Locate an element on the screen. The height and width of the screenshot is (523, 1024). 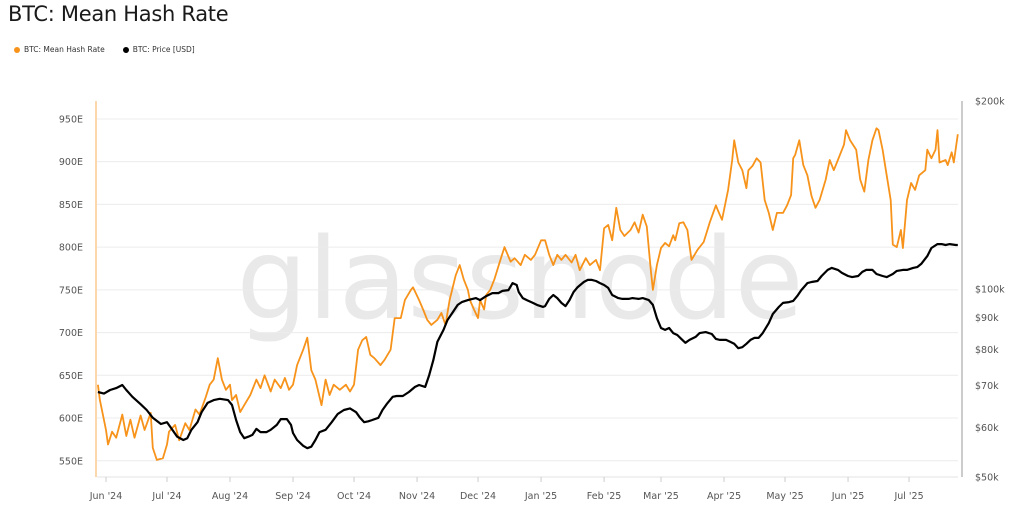
right-axis-tick-label: $60k is located at coordinates (987, 428).